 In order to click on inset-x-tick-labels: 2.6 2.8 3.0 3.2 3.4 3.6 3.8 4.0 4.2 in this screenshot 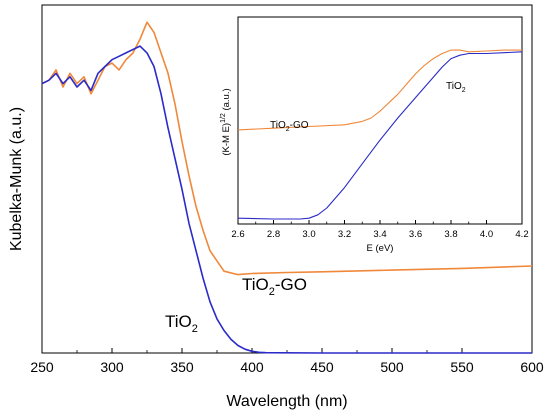, I will do `click(379, 234)`.